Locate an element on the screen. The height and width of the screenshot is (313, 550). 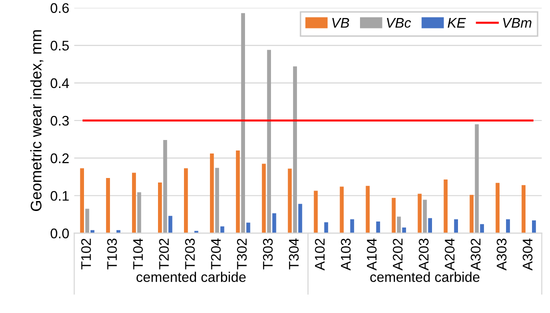
y-axis-title: Geometric wear index, mm is located at coordinates (37, 120).